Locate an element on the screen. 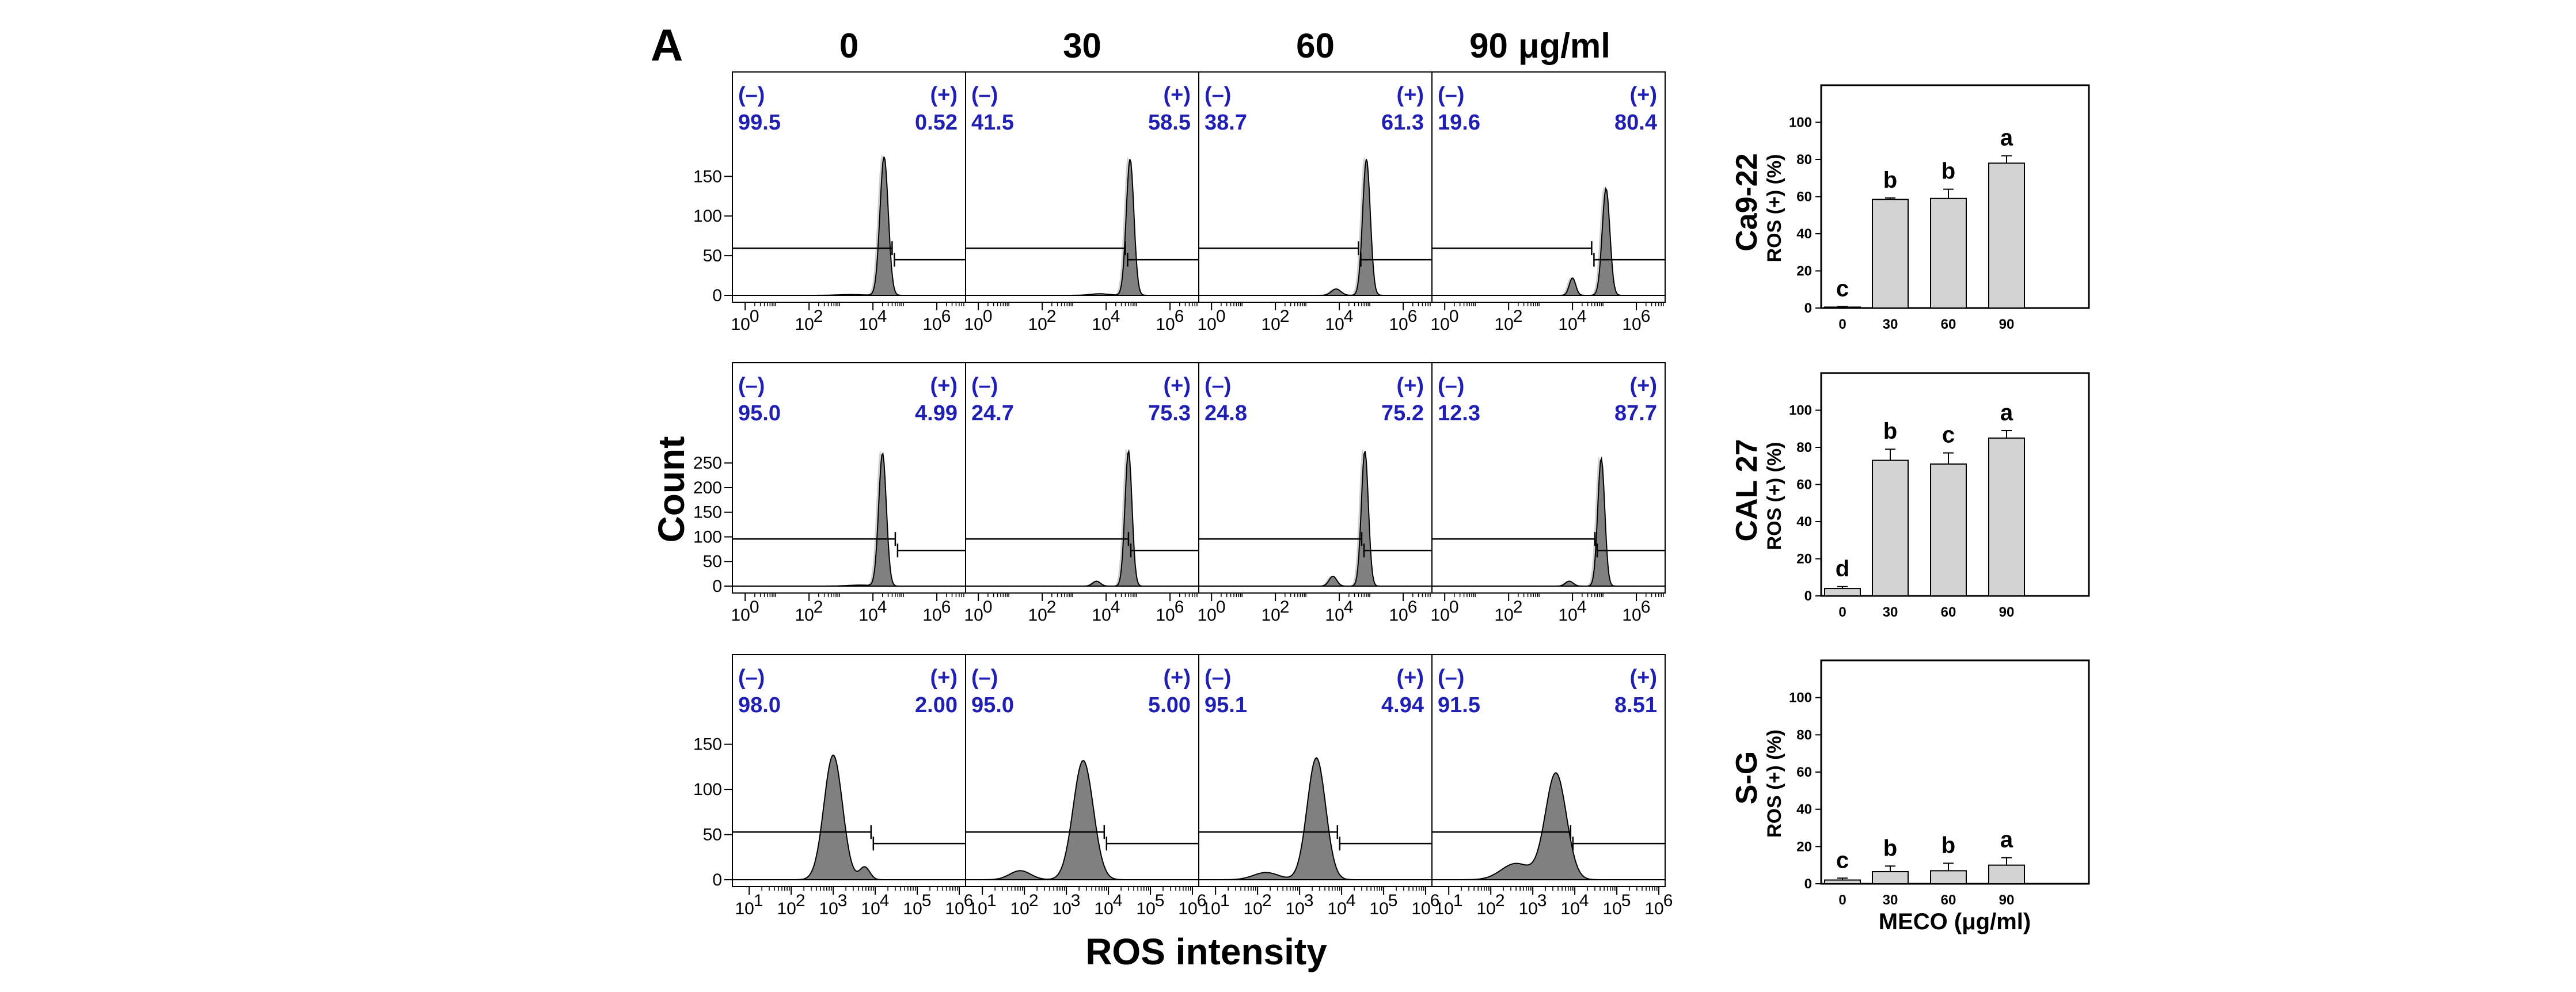 Image resolution: width=2576 pixels, height=992 pixels. histogram-panel: 101 102 103 104 105 106(–) (+)95.0 5.00 is located at coordinates (1086, 786).